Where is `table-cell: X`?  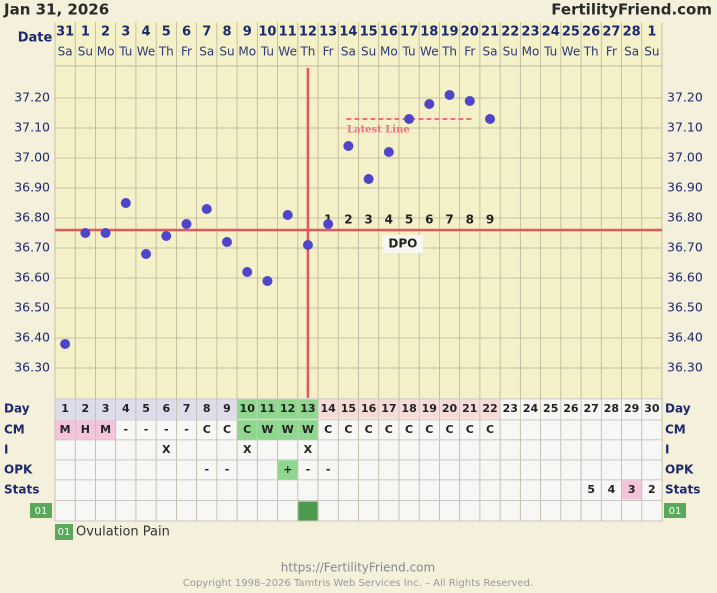
table-cell: X is located at coordinates (247, 449).